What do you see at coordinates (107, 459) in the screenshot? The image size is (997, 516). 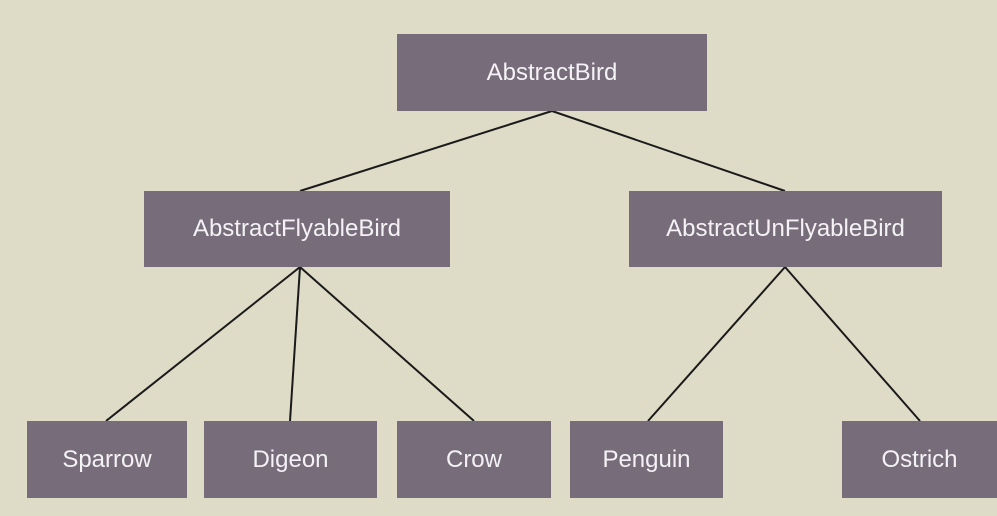 I see `node-sparrow: Sparrow` at bounding box center [107, 459].